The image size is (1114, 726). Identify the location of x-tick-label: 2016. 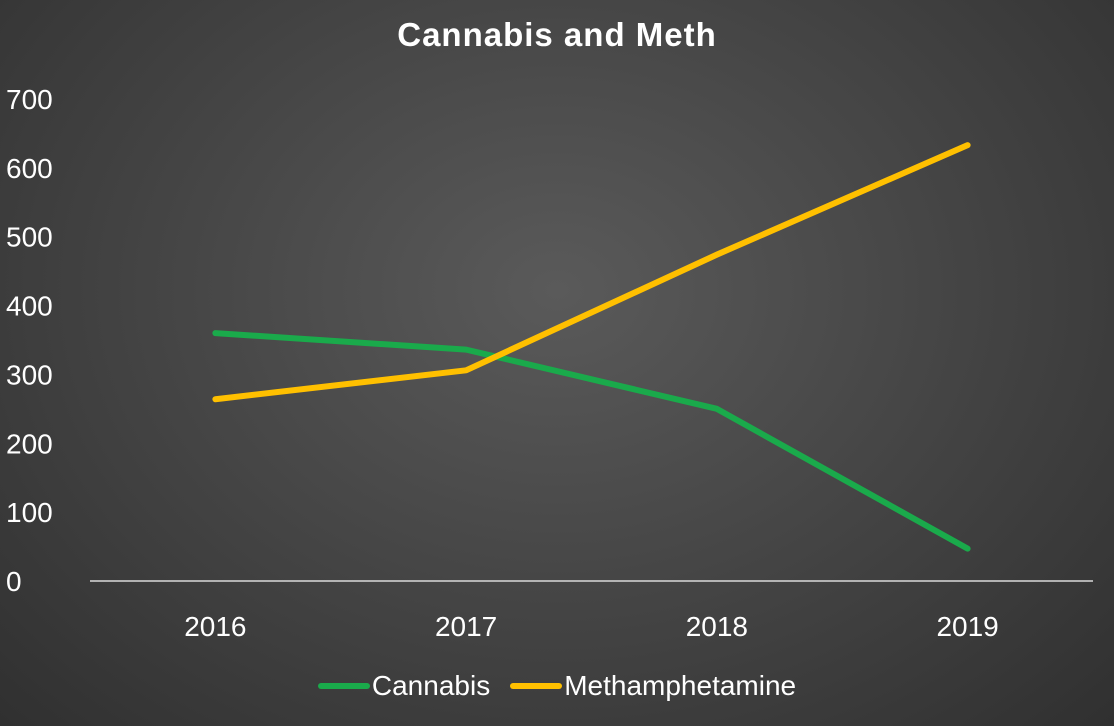
(215, 626).